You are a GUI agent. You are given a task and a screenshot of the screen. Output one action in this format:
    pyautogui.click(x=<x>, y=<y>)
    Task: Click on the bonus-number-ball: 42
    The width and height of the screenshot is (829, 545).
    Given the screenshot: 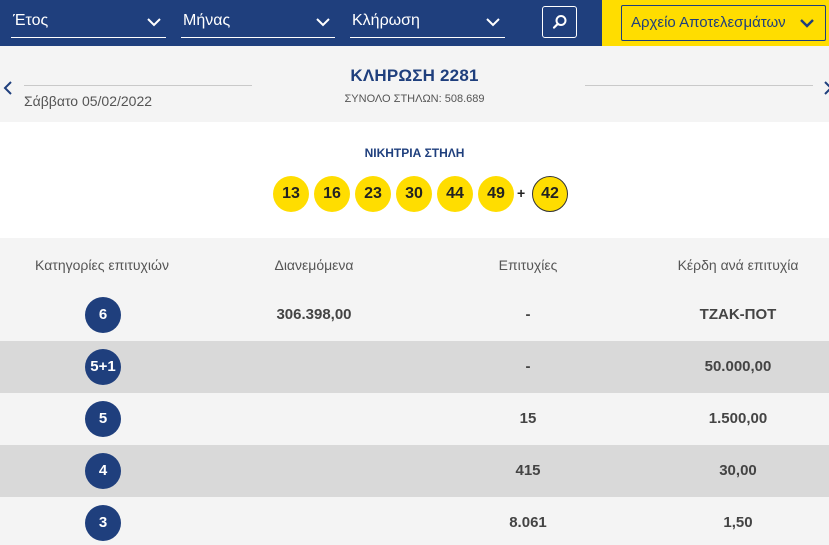 What is the action you would take?
    pyautogui.click(x=550, y=194)
    